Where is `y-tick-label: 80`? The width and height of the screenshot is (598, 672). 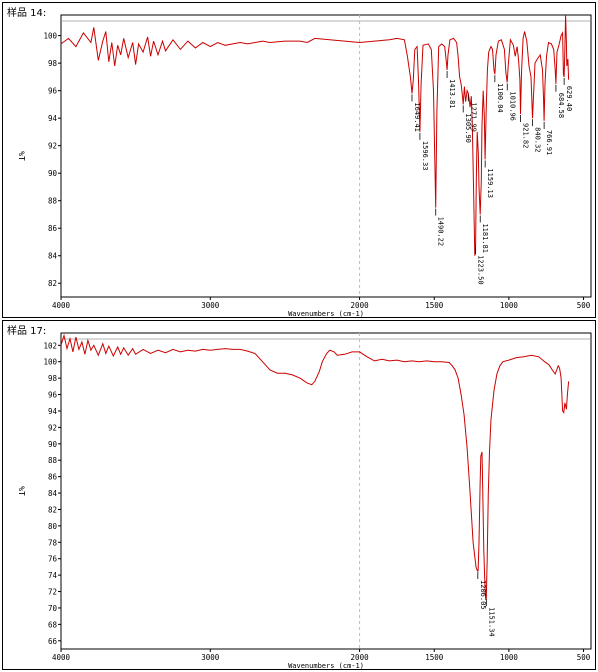
y-tick-label: 80 is located at coordinates (53, 526).